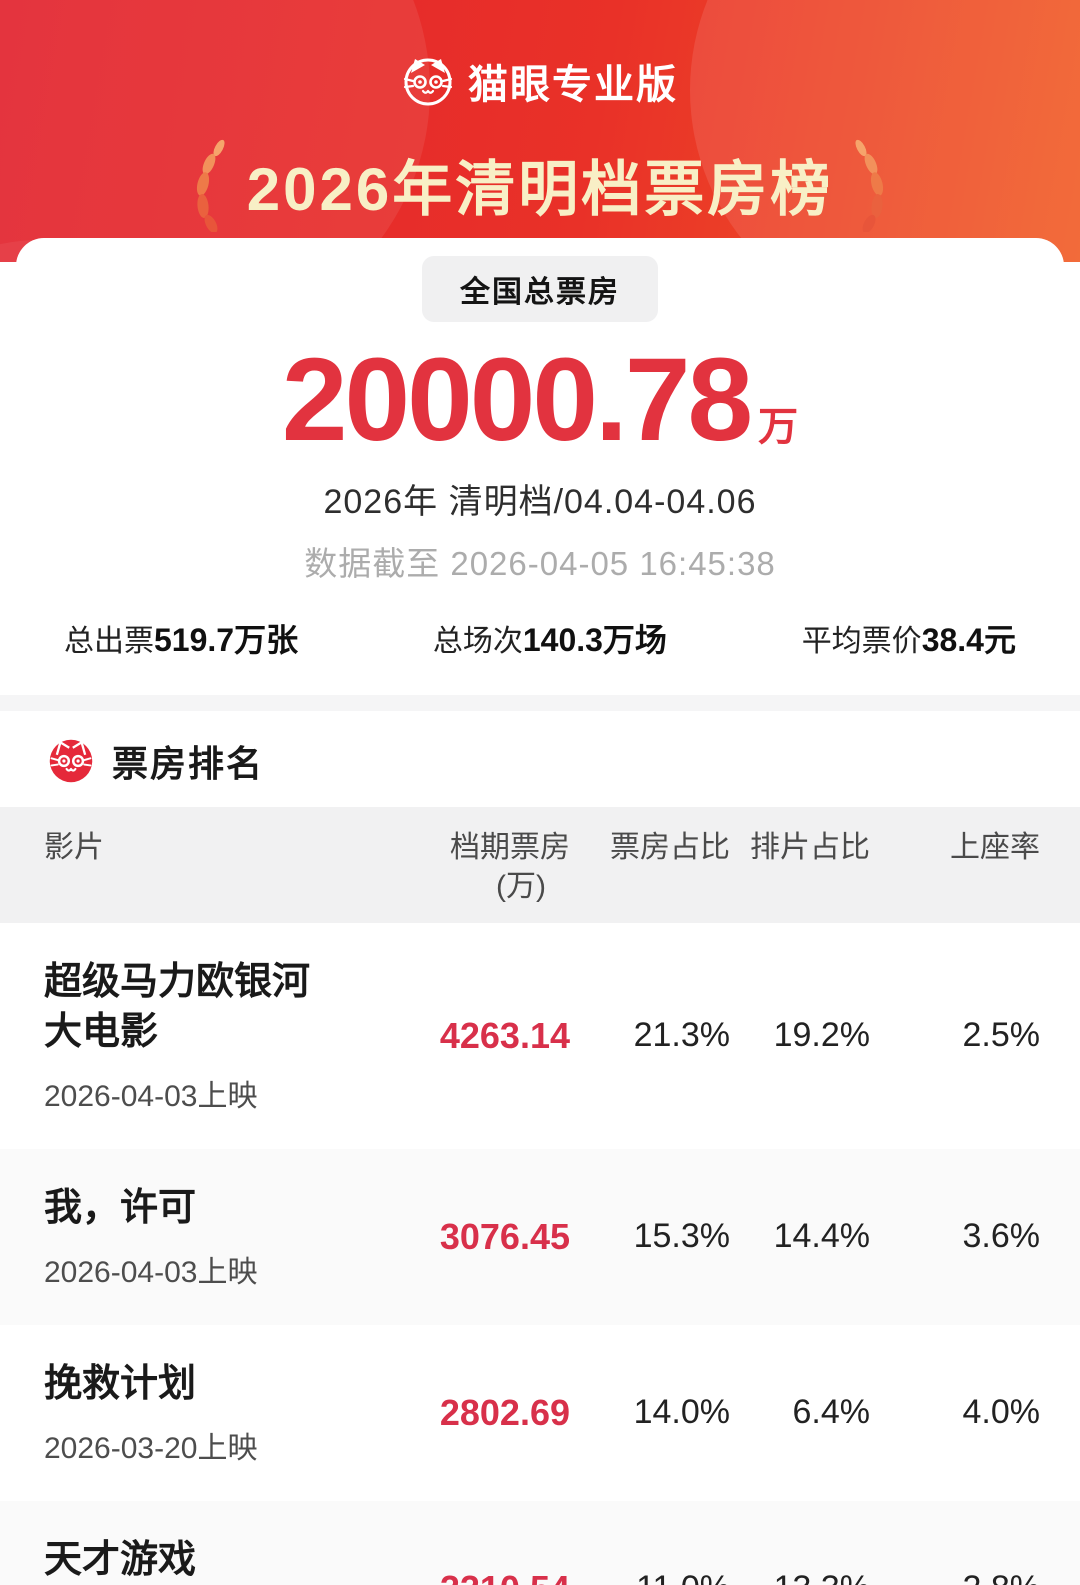 The height and width of the screenshot is (1585, 1080). I want to click on box-share-value: 21.3%, so click(681, 1035).